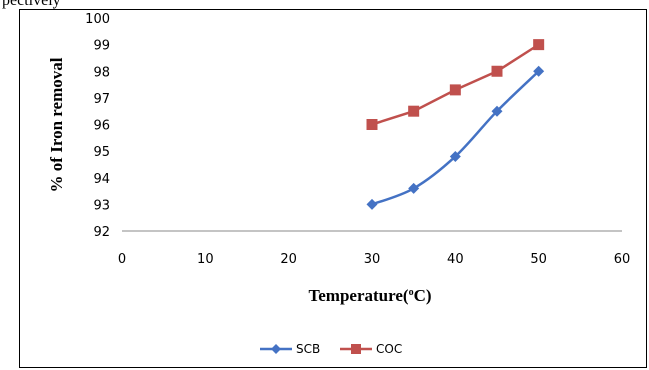  What do you see at coordinates (411, 292) in the screenshot?
I see `x-axis-title-sup: o` at bounding box center [411, 292].